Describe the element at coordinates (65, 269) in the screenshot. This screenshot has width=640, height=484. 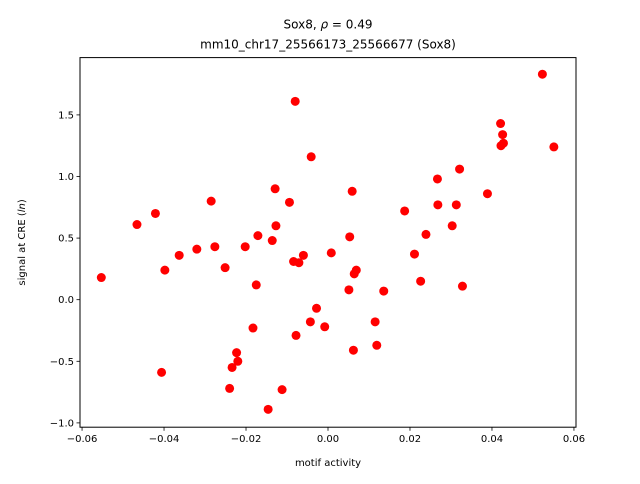
I see `y-axis-ticks: −1.0 −0.5 0.0 0.5 1.0 1.5` at that location.